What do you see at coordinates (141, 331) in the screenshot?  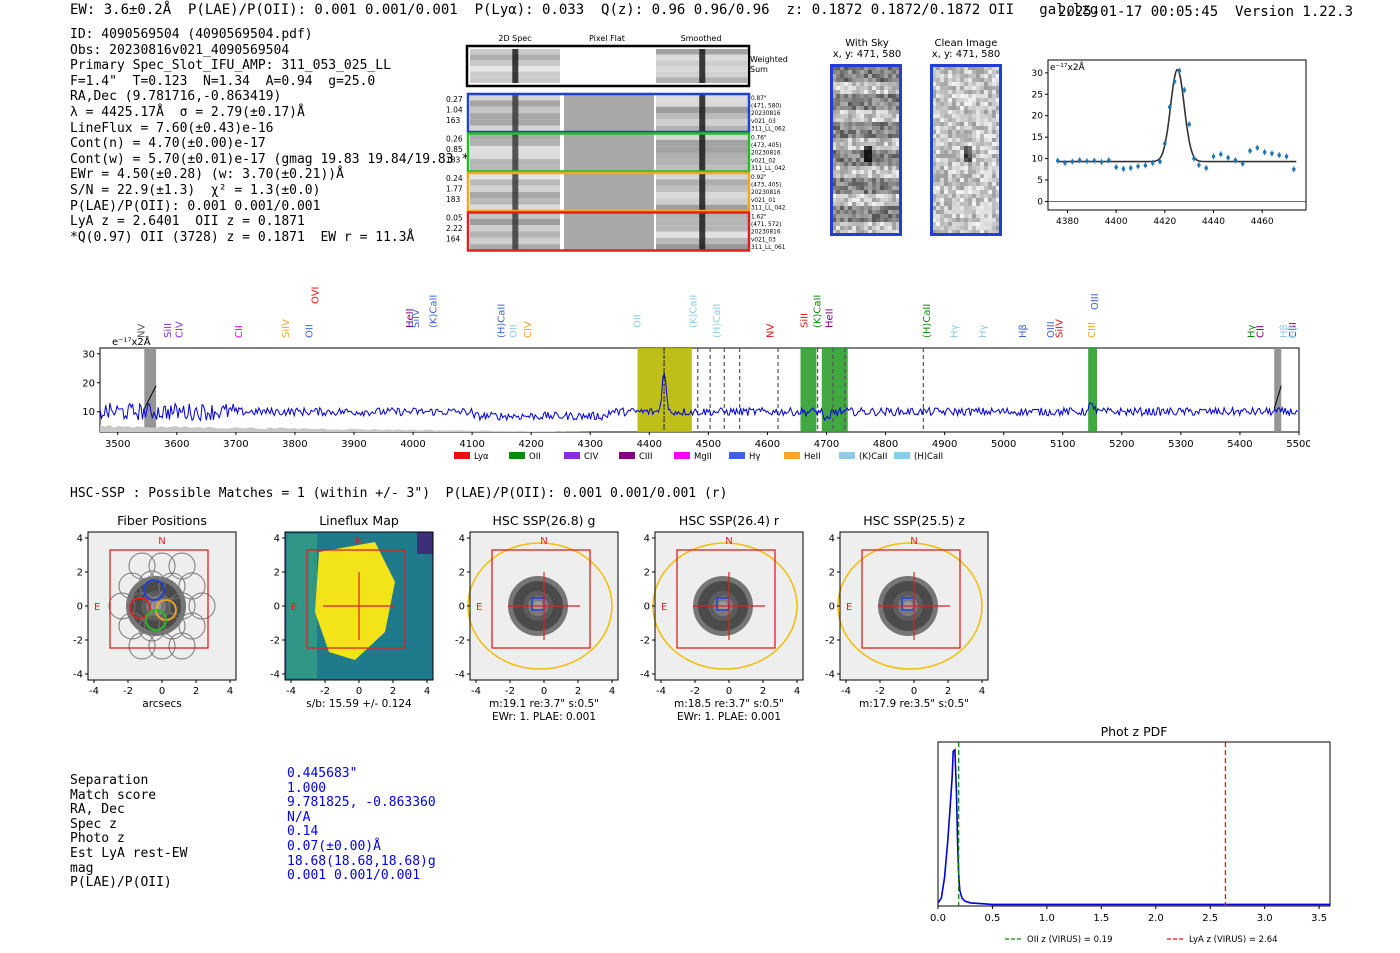 I see `spectral-line-label: NV` at bounding box center [141, 331].